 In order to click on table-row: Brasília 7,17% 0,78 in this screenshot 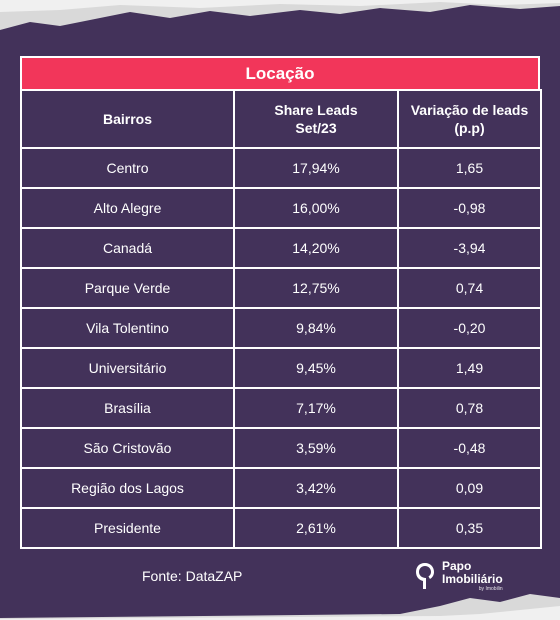, I will do `click(281, 408)`.